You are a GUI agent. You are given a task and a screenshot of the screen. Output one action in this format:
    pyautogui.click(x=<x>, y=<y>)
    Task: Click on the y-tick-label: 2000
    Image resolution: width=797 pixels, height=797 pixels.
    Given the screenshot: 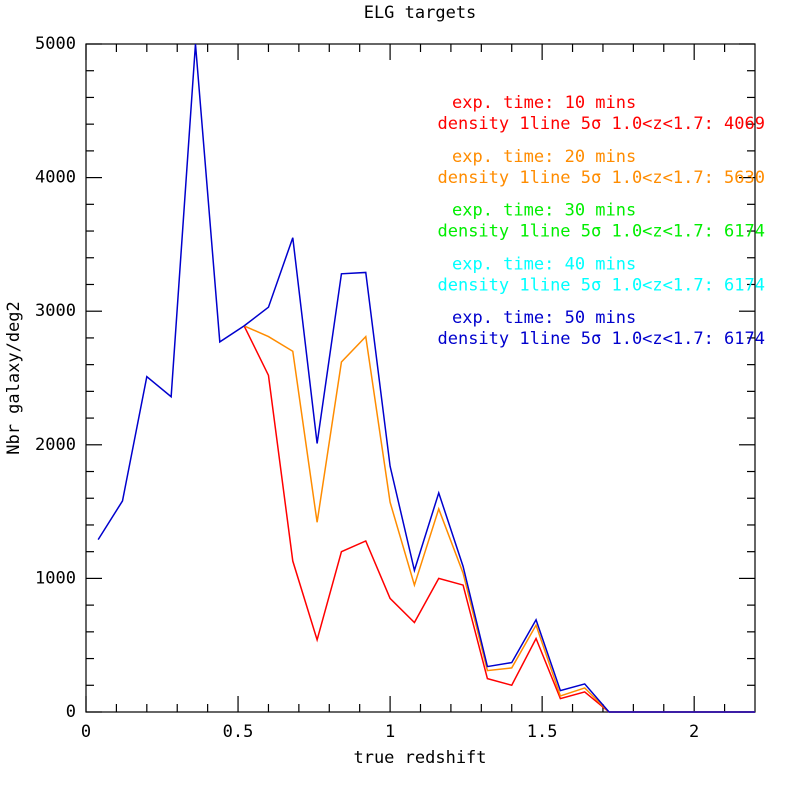 What is the action you would take?
    pyautogui.click(x=55, y=445)
    